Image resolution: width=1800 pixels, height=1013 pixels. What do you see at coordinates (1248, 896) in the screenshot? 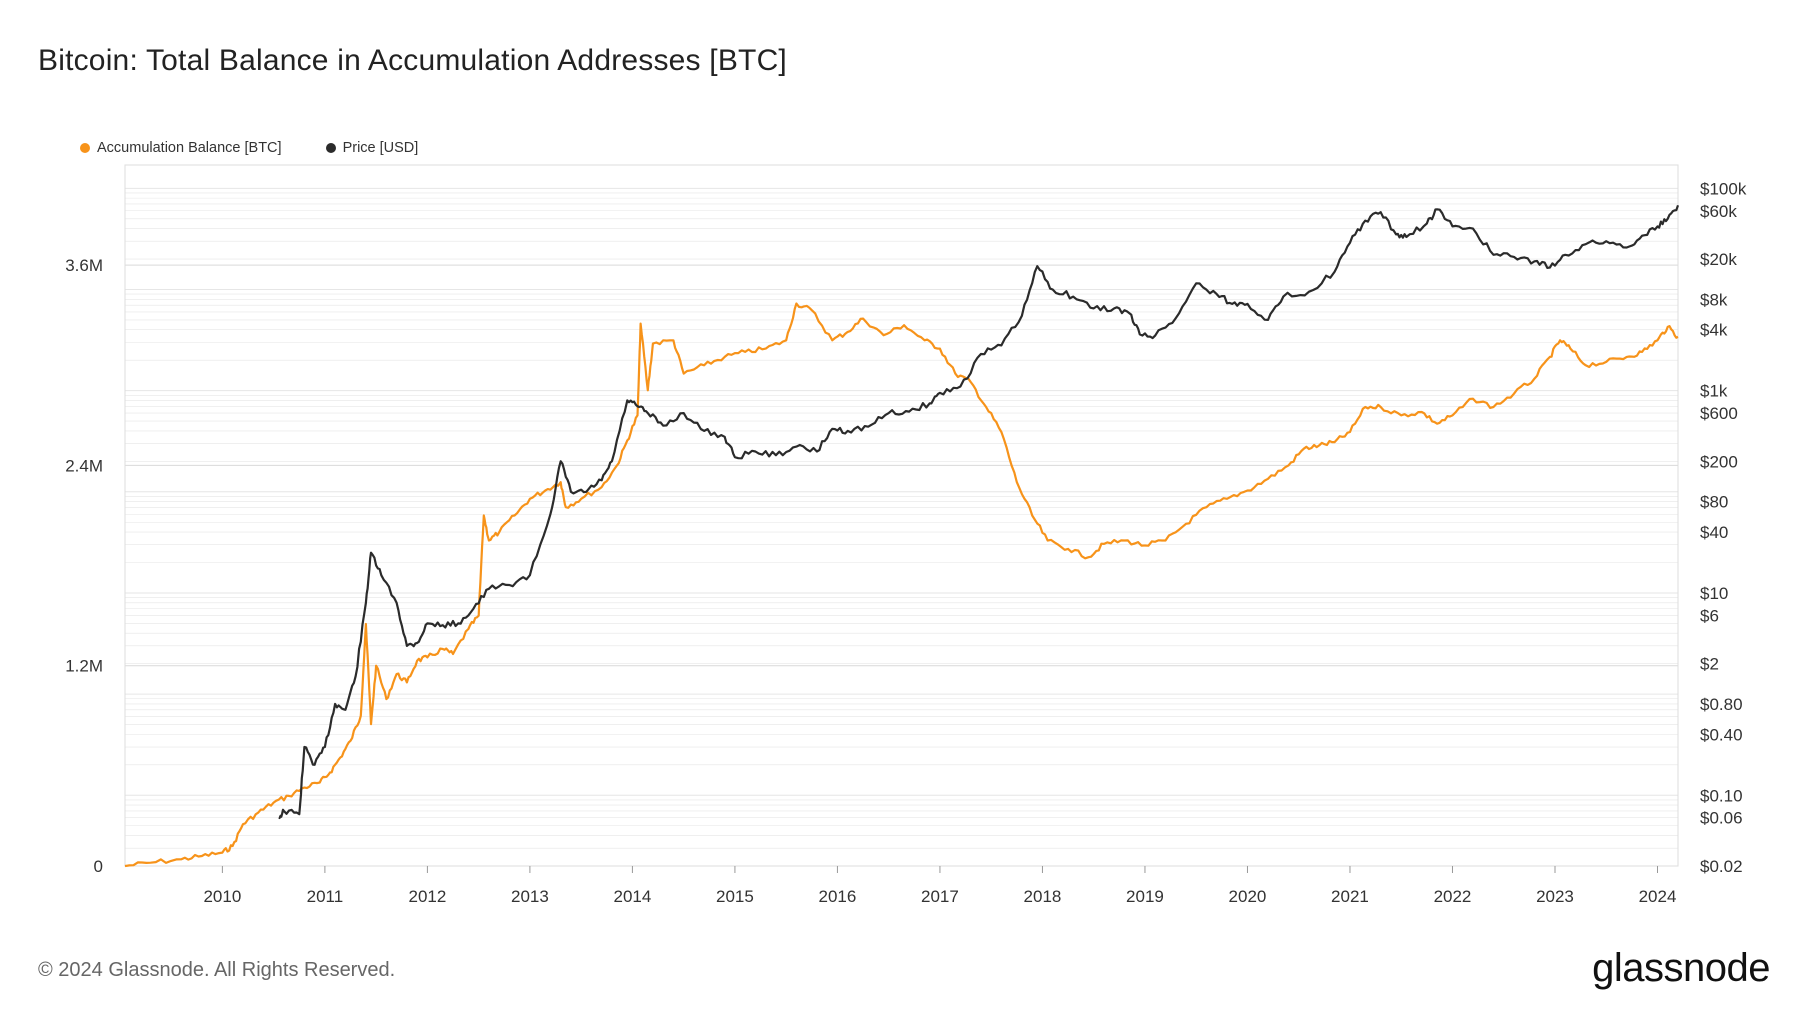
I see `x-axis-tick-label: 2020` at bounding box center [1248, 896].